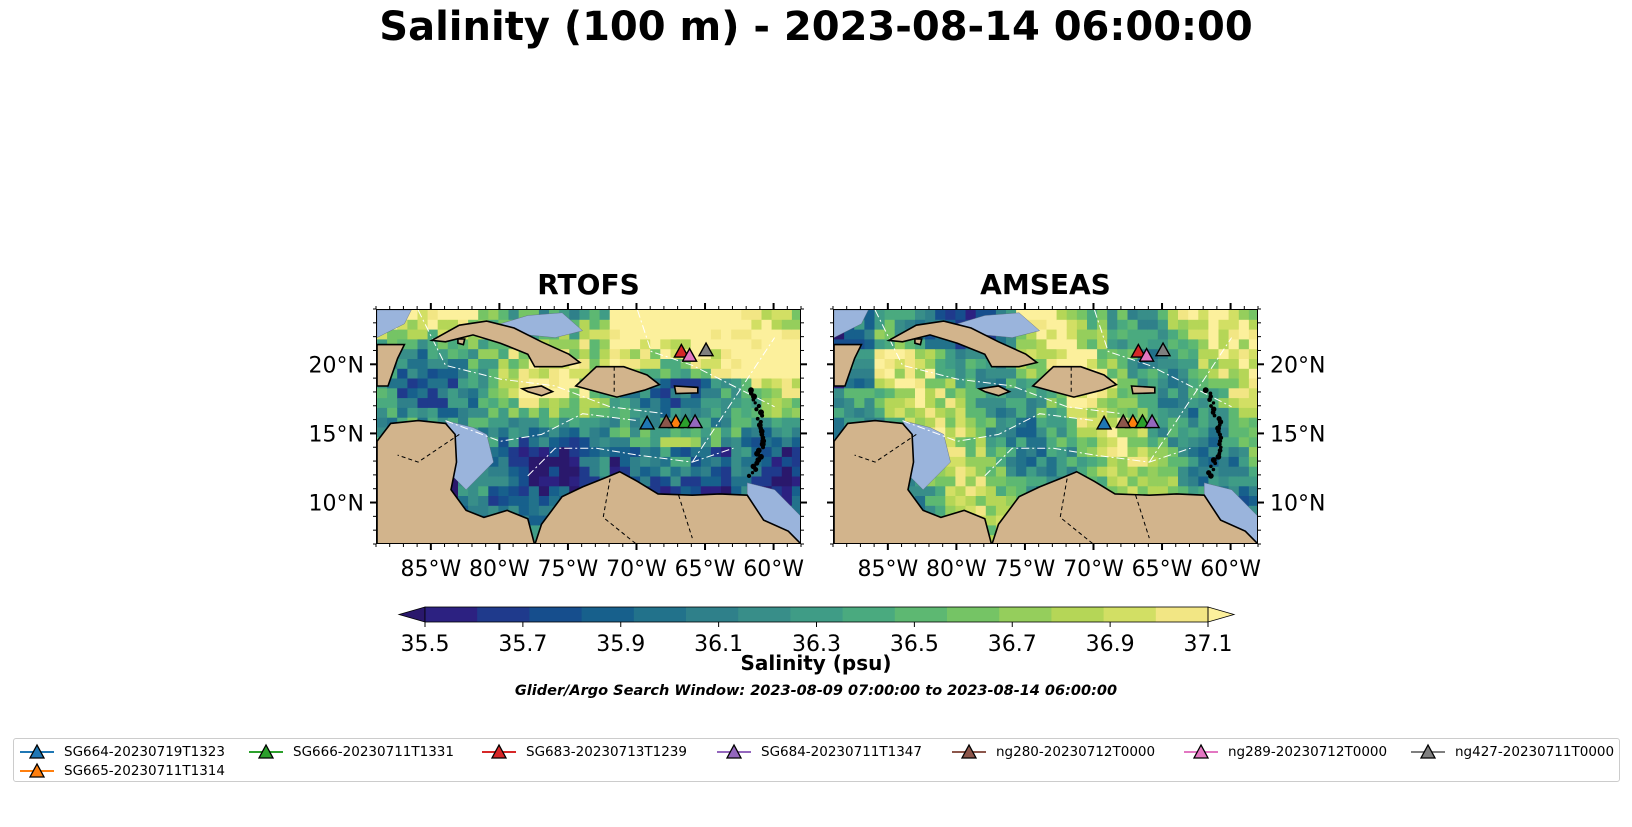  I want to click on legend-label: ng289-20230712T0000, so click(1308, 752).